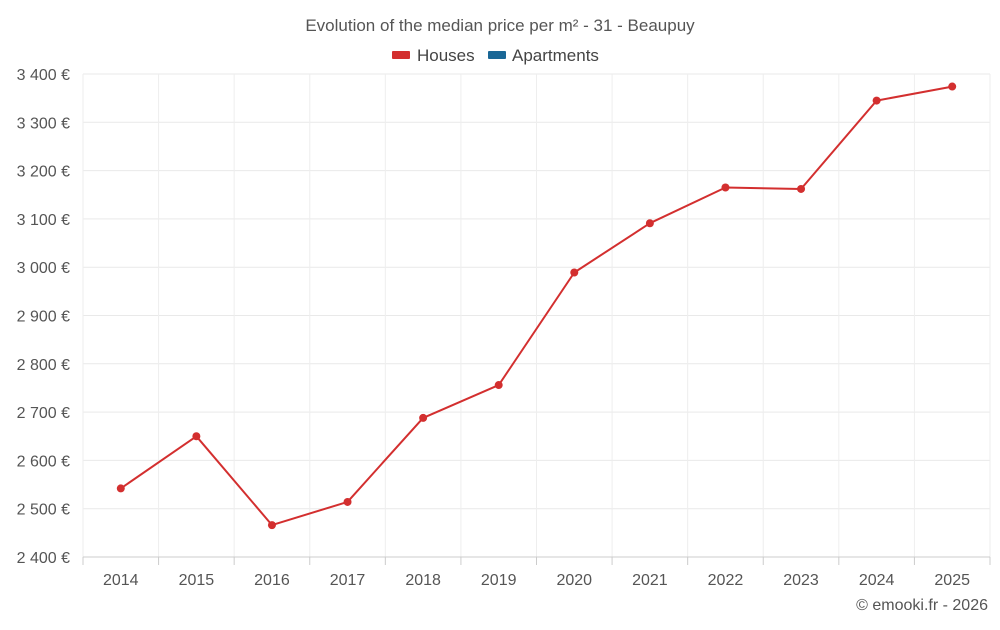  Describe the element at coordinates (121, 580) in the screenshot. I see `x-tick-label: 2014` at that location.